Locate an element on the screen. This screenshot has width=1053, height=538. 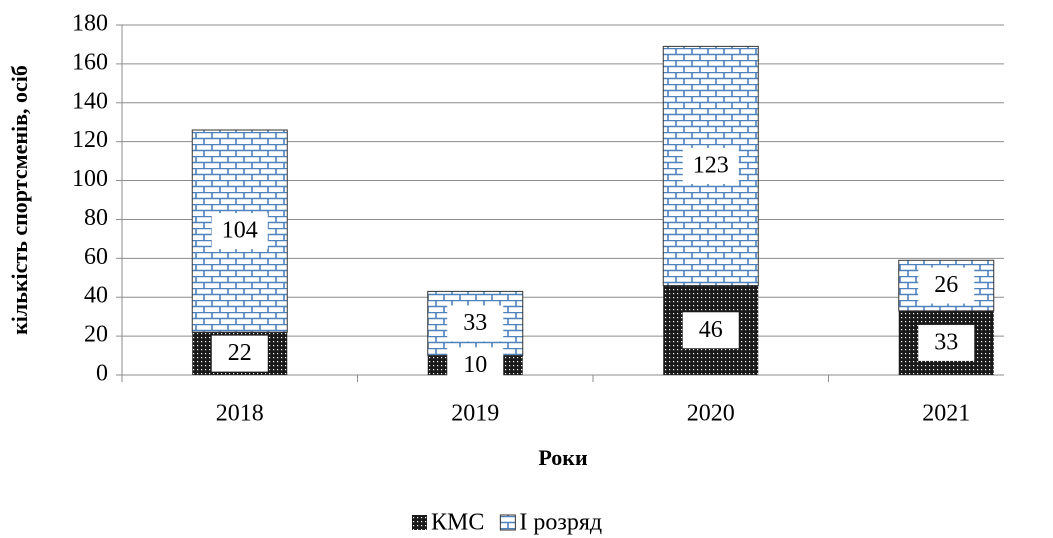
y-tick-label: 20 is located at coordinates (96, 335).